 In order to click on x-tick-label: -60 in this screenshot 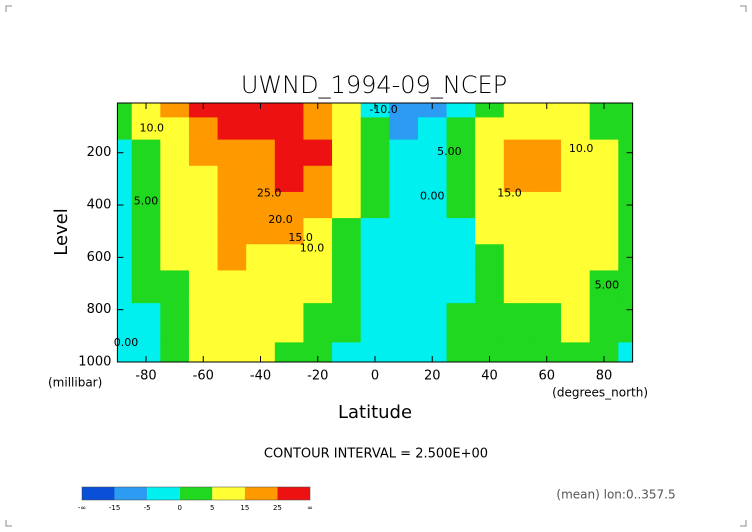, I will do `click(203, 376)`.